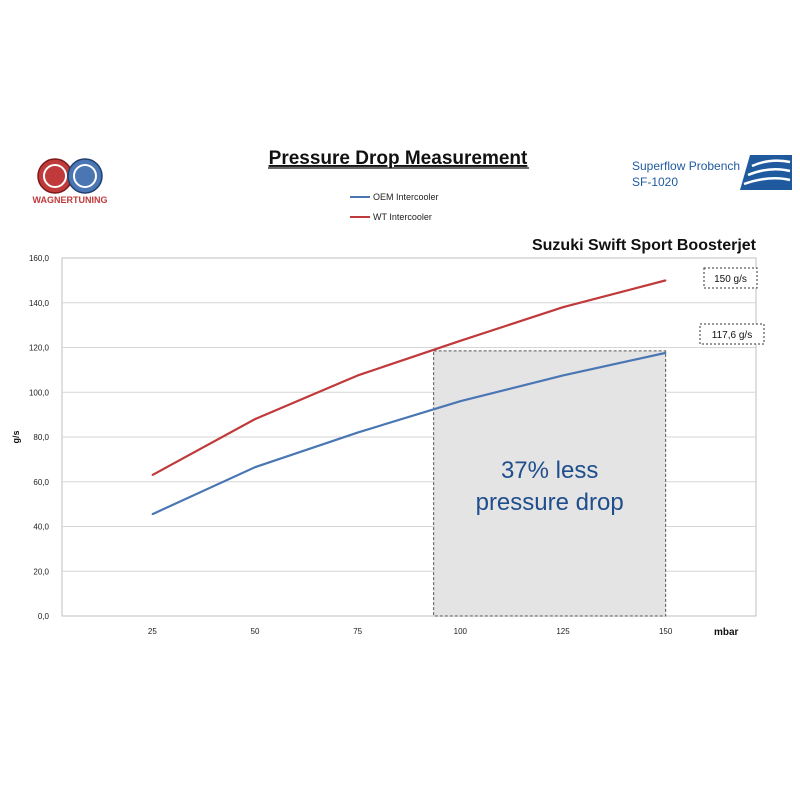 The image size is (800, 800). I want to click on wagner-tuning-logo: WAGNERTUNING, so click(70, 181).